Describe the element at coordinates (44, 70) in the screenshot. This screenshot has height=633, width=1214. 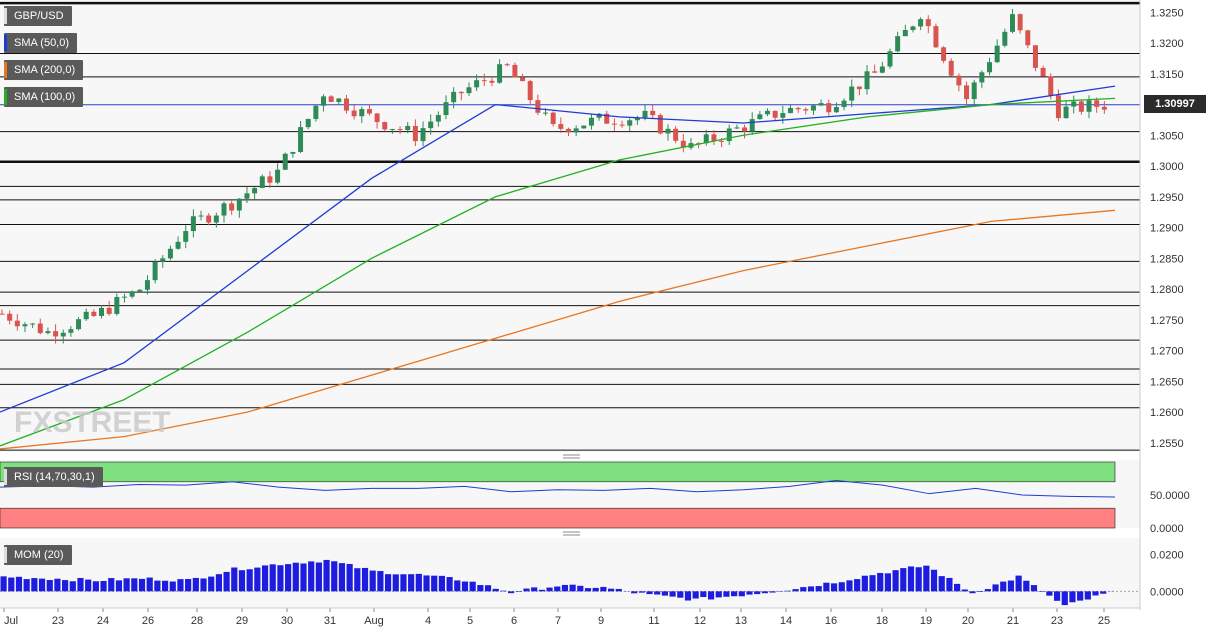
I see `sma200-legend: SMA (200,0)` at that location.